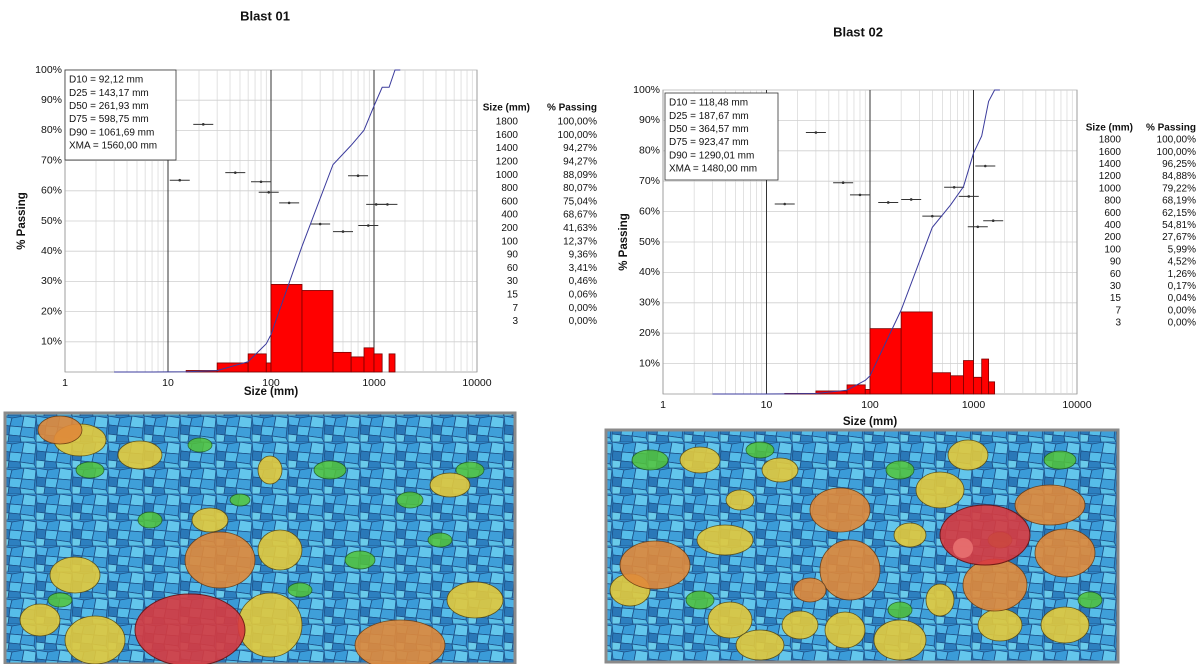  What do you see at coordinates (109, 93) in the screenshot?
I see `stat-text: D25 = 143,17 mm` at bounding box center [109, 93].